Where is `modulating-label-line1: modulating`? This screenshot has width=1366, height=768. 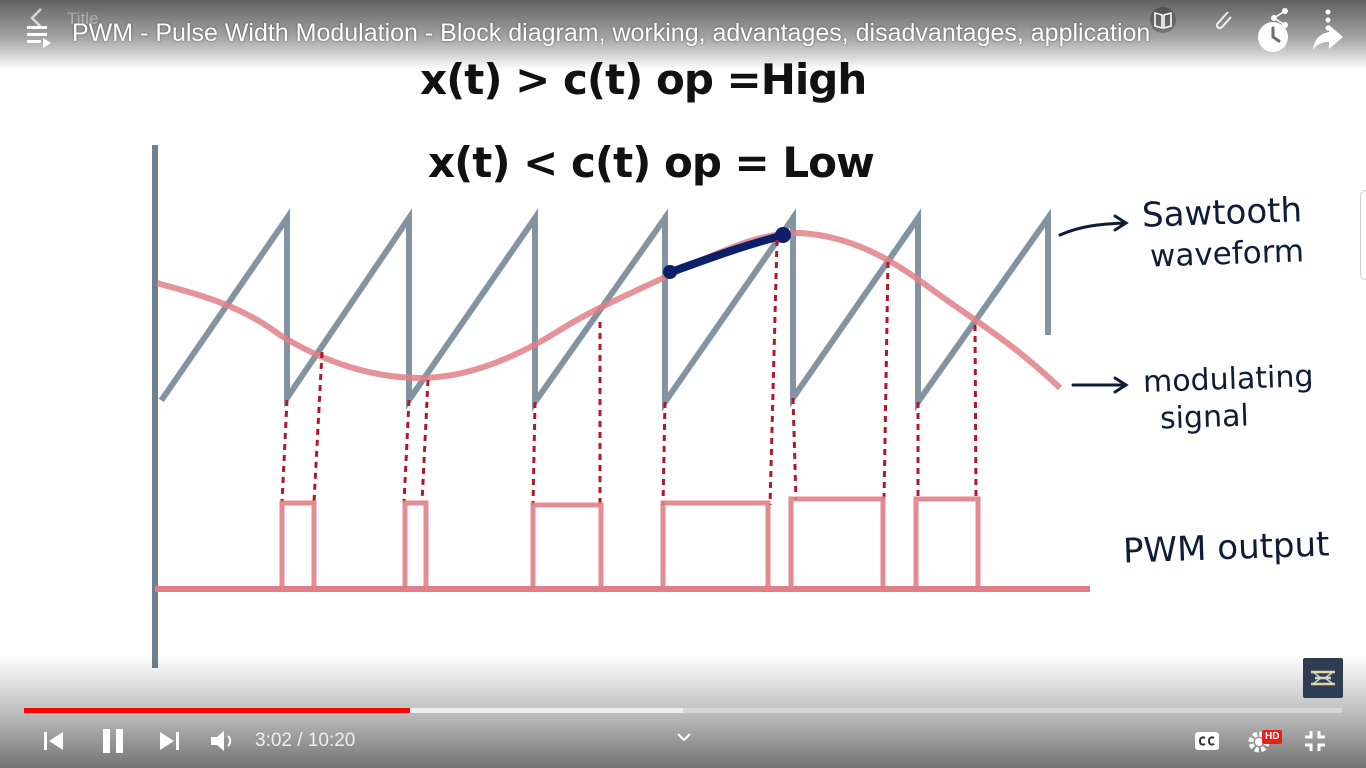 modulating-label-line1: modulating is located at coordinates (1228, 379).